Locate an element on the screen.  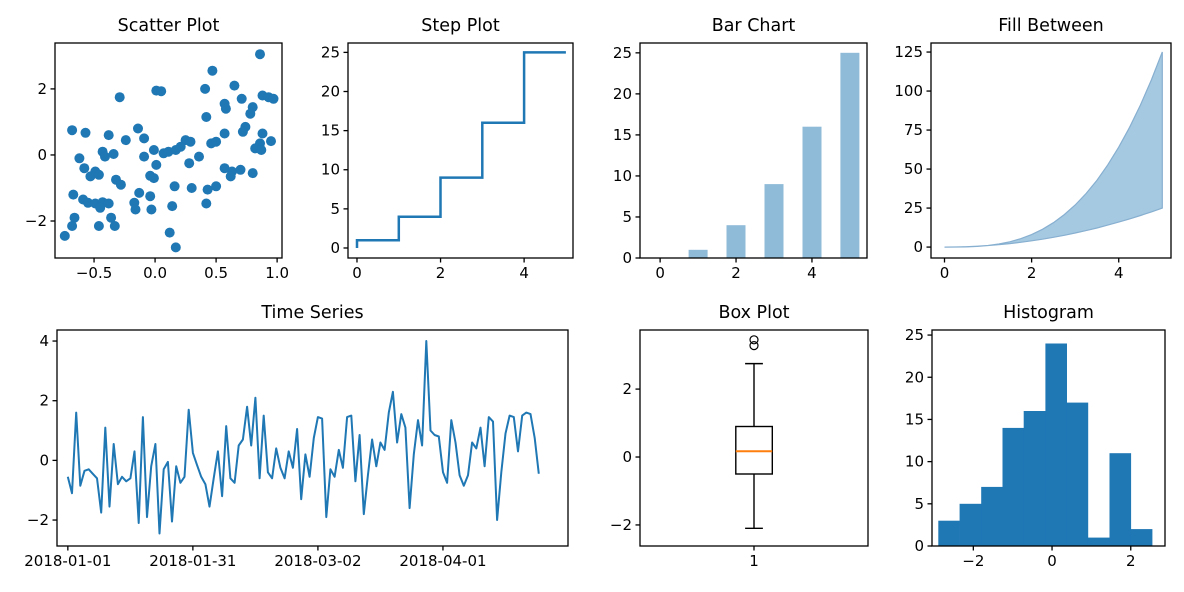
subplot-bar-chart: Bar Chart 0 2 4 0 5 10 15 20 25 is located at coordinates (740, 149).